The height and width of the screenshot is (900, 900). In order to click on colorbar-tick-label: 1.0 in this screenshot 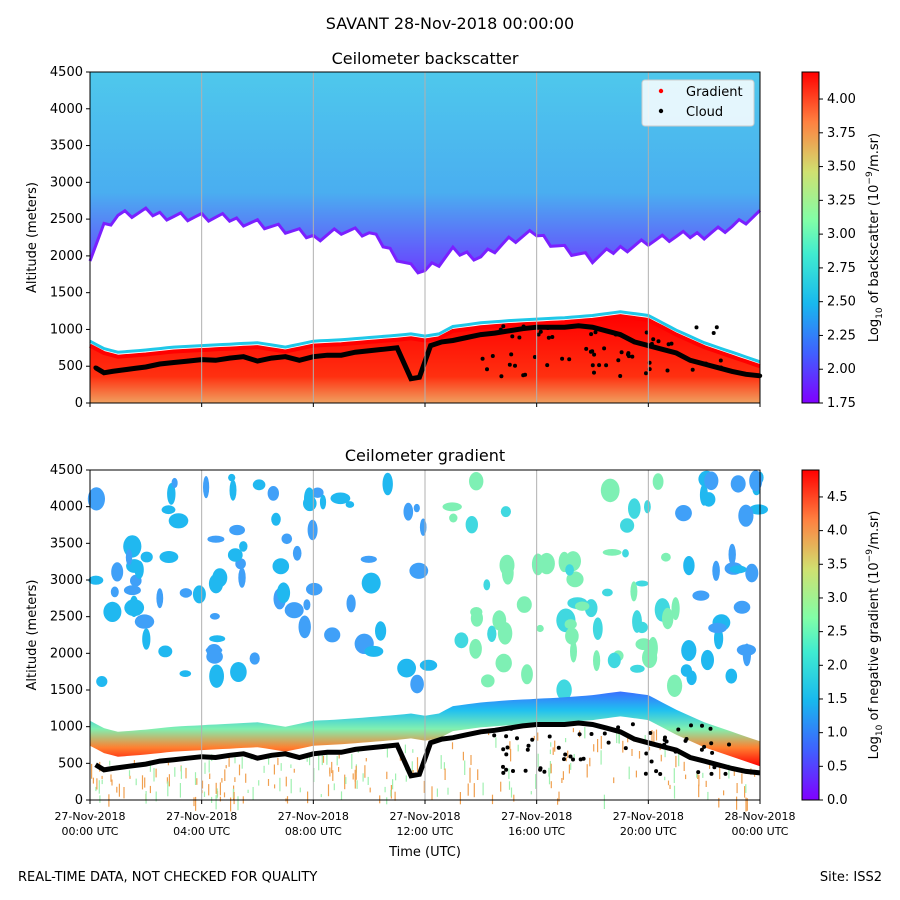, I will do `click(837, 733)`.